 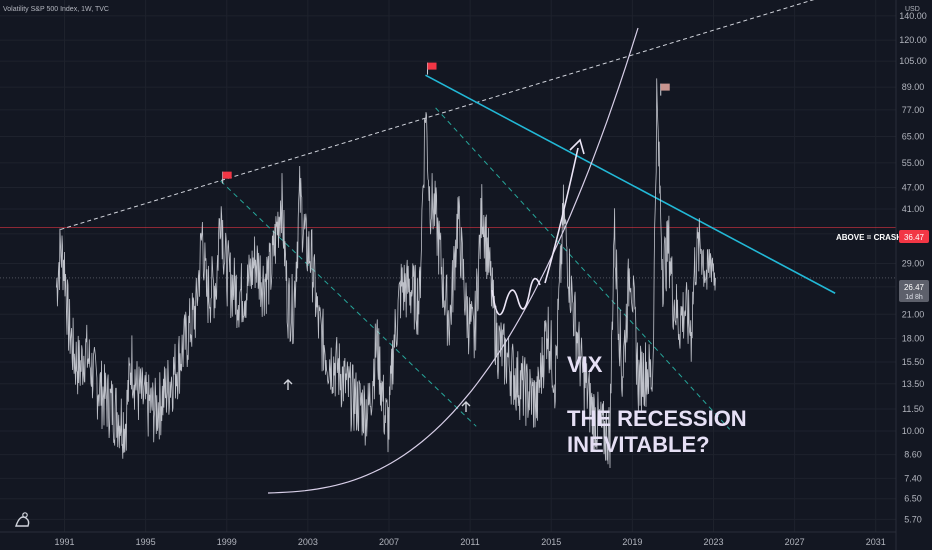 I want to click on y-tick-label: 6.50, so click(x=913, y=499).